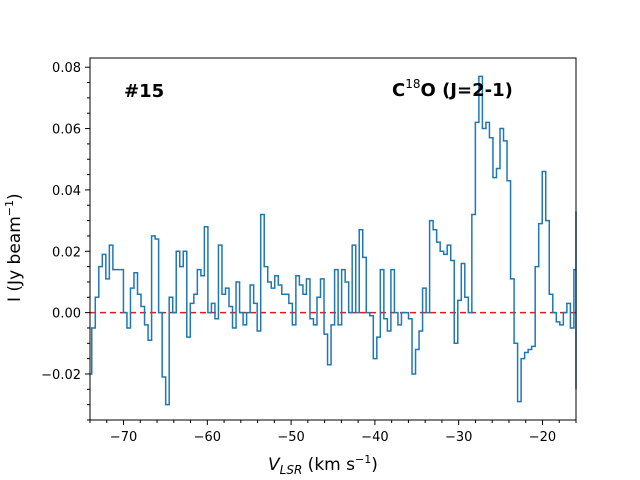 The height and width of the screenshot is (480, 640). Describe the element at coordinates (66, 130) in the screenshot. I see `y-tick-label: 0.06` at that location.